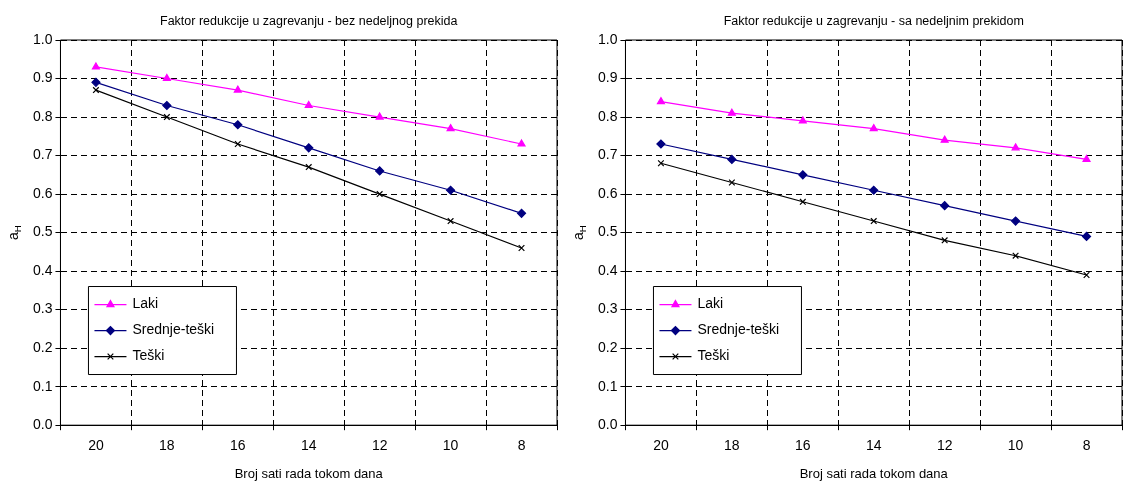  I want to click on chart-title: Faktor redukcije u zagrevanju - bez nedeljnog prekida, so click(309, 21).